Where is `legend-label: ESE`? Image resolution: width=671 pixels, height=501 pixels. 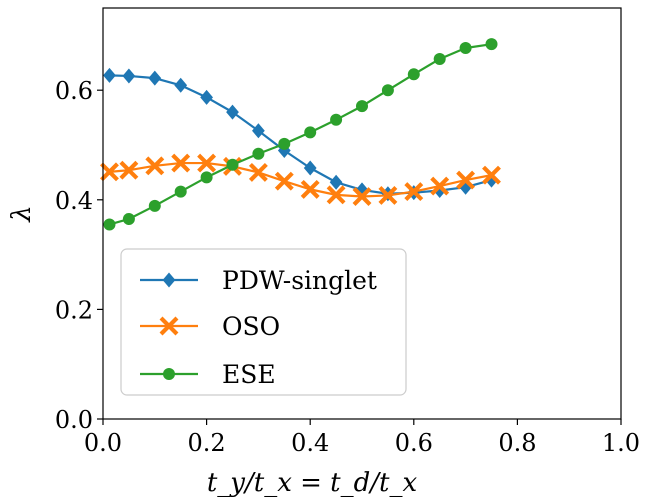 legend-label: ESE is located at coordinates (249, 374).